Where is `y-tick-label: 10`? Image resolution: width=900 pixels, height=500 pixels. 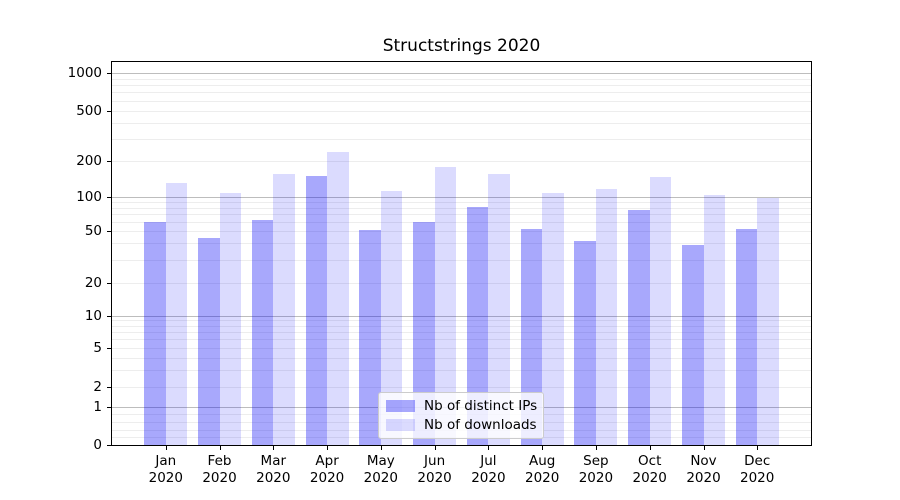
y-tick-label: 10 is located at coordinates (93, 315).